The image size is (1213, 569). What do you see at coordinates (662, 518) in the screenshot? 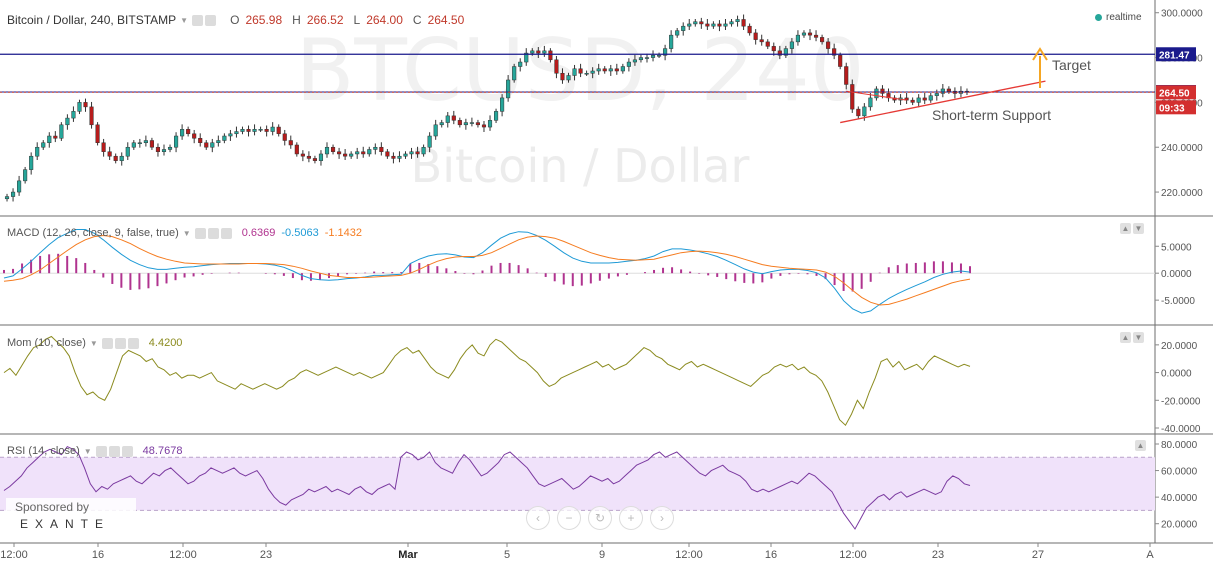
I see `scroll-right-button: ›` at bounding box center [662, 518].